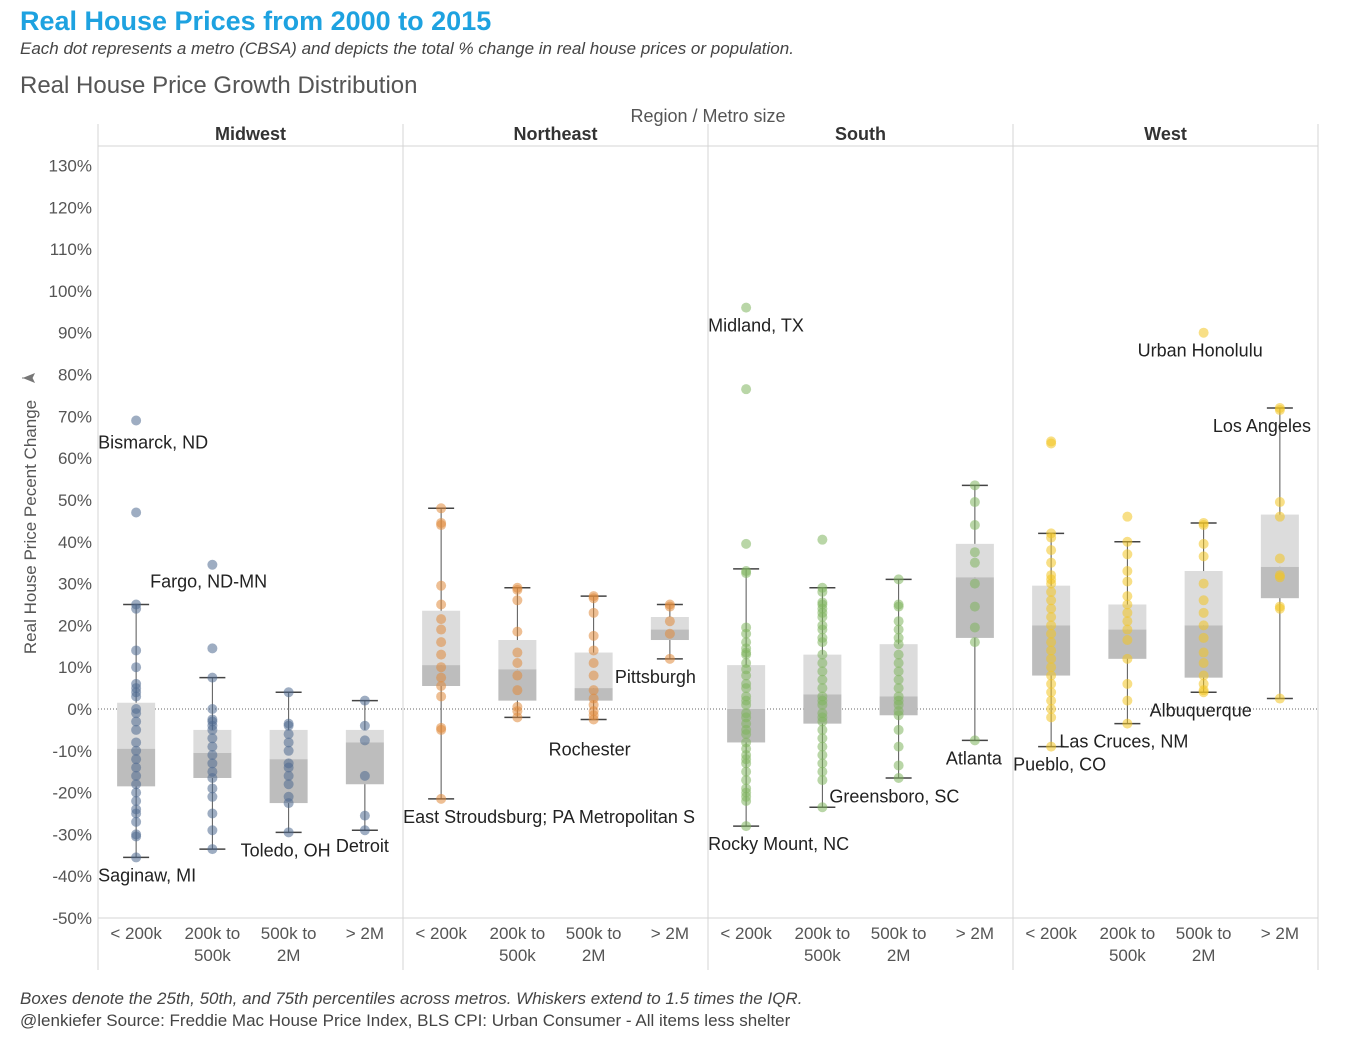 The image size is (1351, 1042). What do you see at coordinates (75, 584) in the screenshot?
I see `y-tick-label: 30%` at bounding box center [75, 584].